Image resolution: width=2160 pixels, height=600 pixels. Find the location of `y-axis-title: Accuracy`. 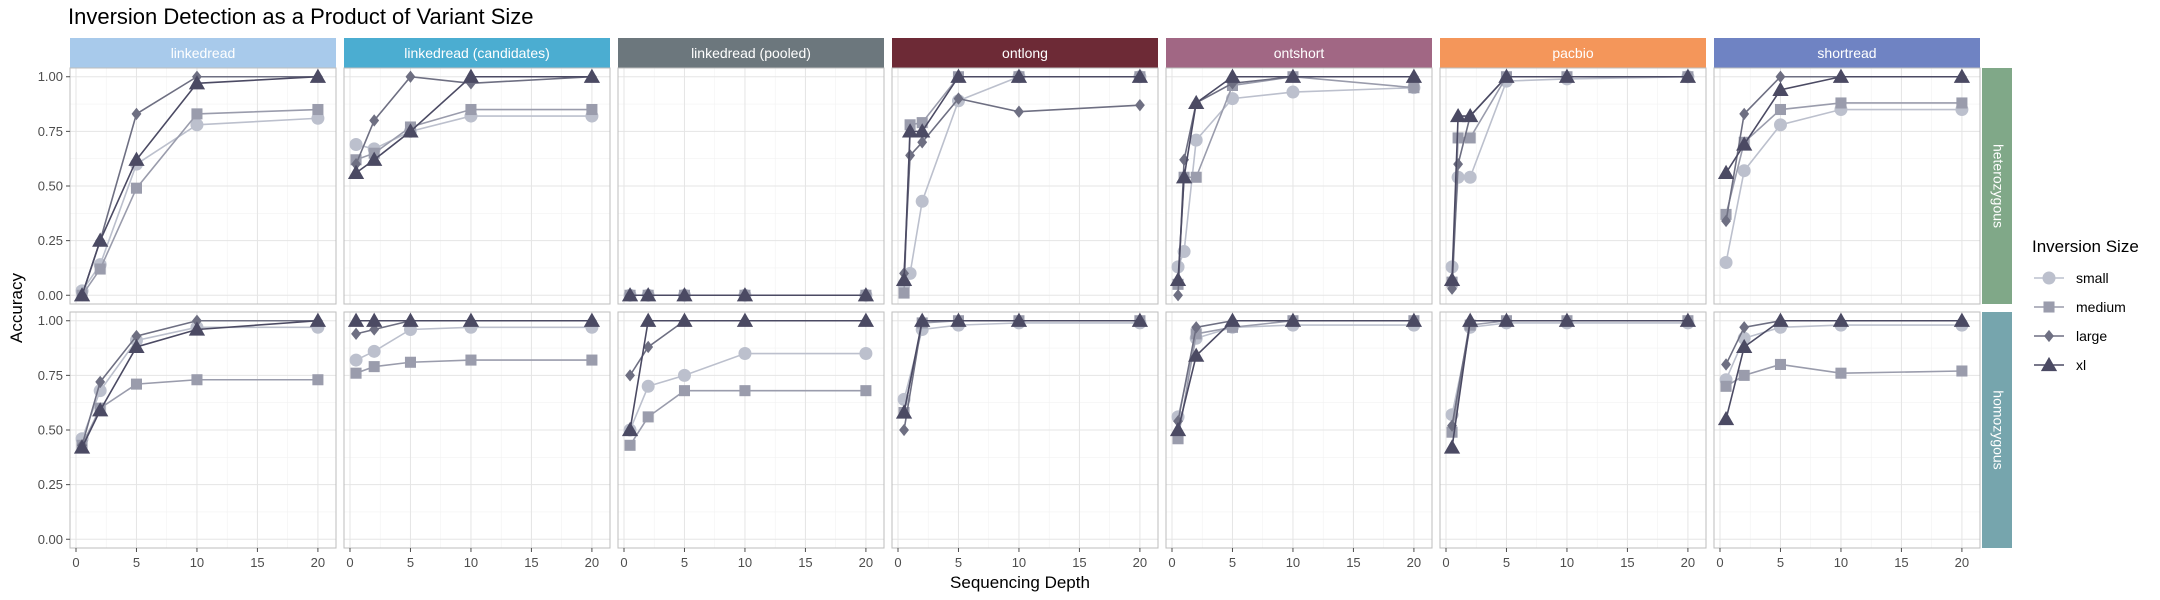

y-axis-title: Accuracy is located at coordinates (16, 308).